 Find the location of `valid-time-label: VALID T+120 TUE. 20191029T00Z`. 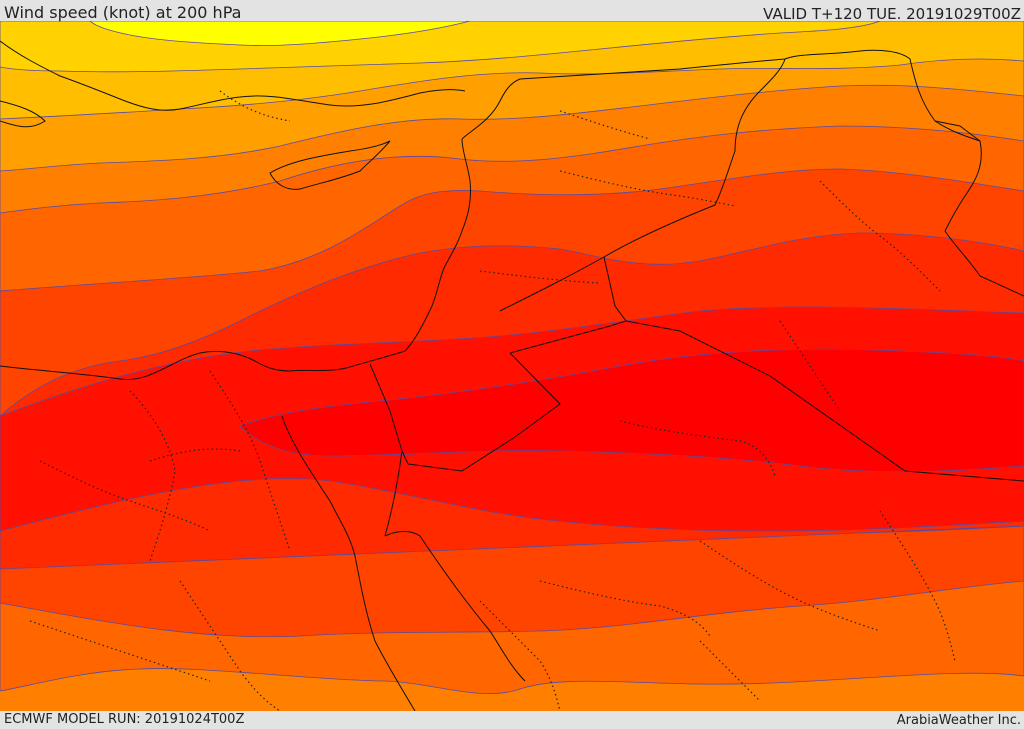

valid-time-label: VALID T+120 TUE. 20191029T00Z is located at coordinates (892, 14).